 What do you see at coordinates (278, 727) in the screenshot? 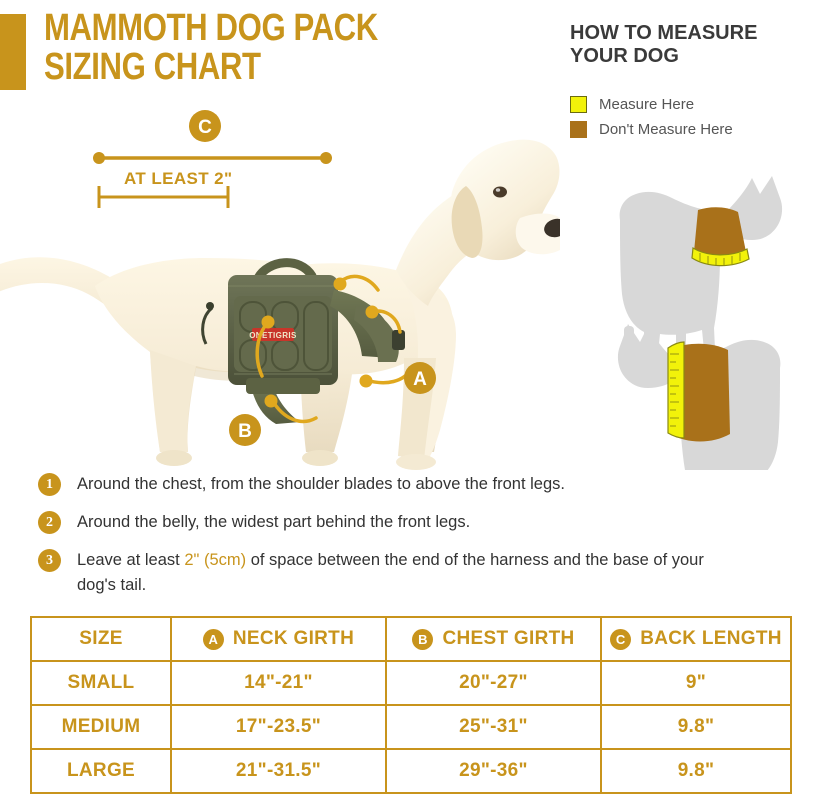
I see `cell-neck: 17"-23.5"` at bounding box center [278, 727].